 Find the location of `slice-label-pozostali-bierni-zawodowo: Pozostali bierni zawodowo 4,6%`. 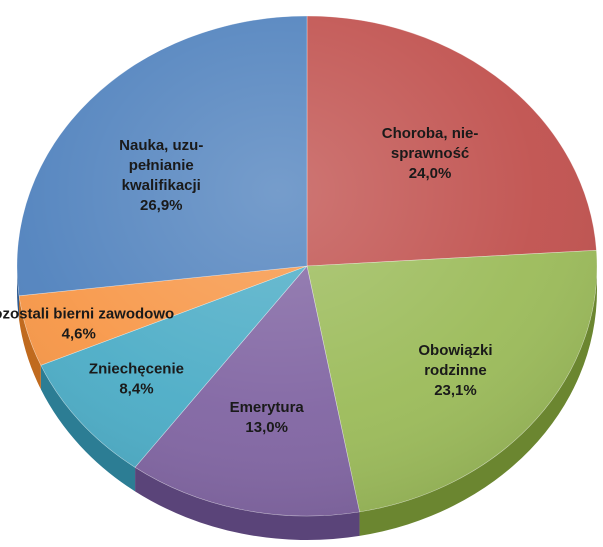

slice-label-pozostali-bierni-zawodowo: Pozostali bierni zawodowo 4,6% is located at coordinates (87, 323).